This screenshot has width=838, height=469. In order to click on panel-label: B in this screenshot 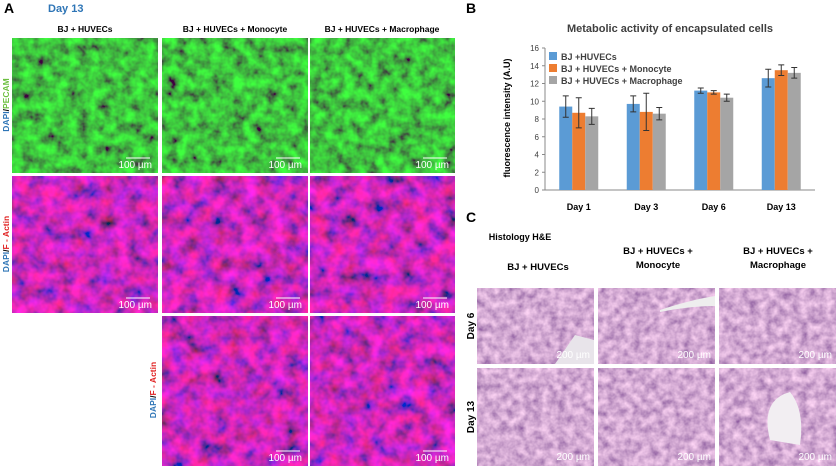, I will do `click(471, 8)`.